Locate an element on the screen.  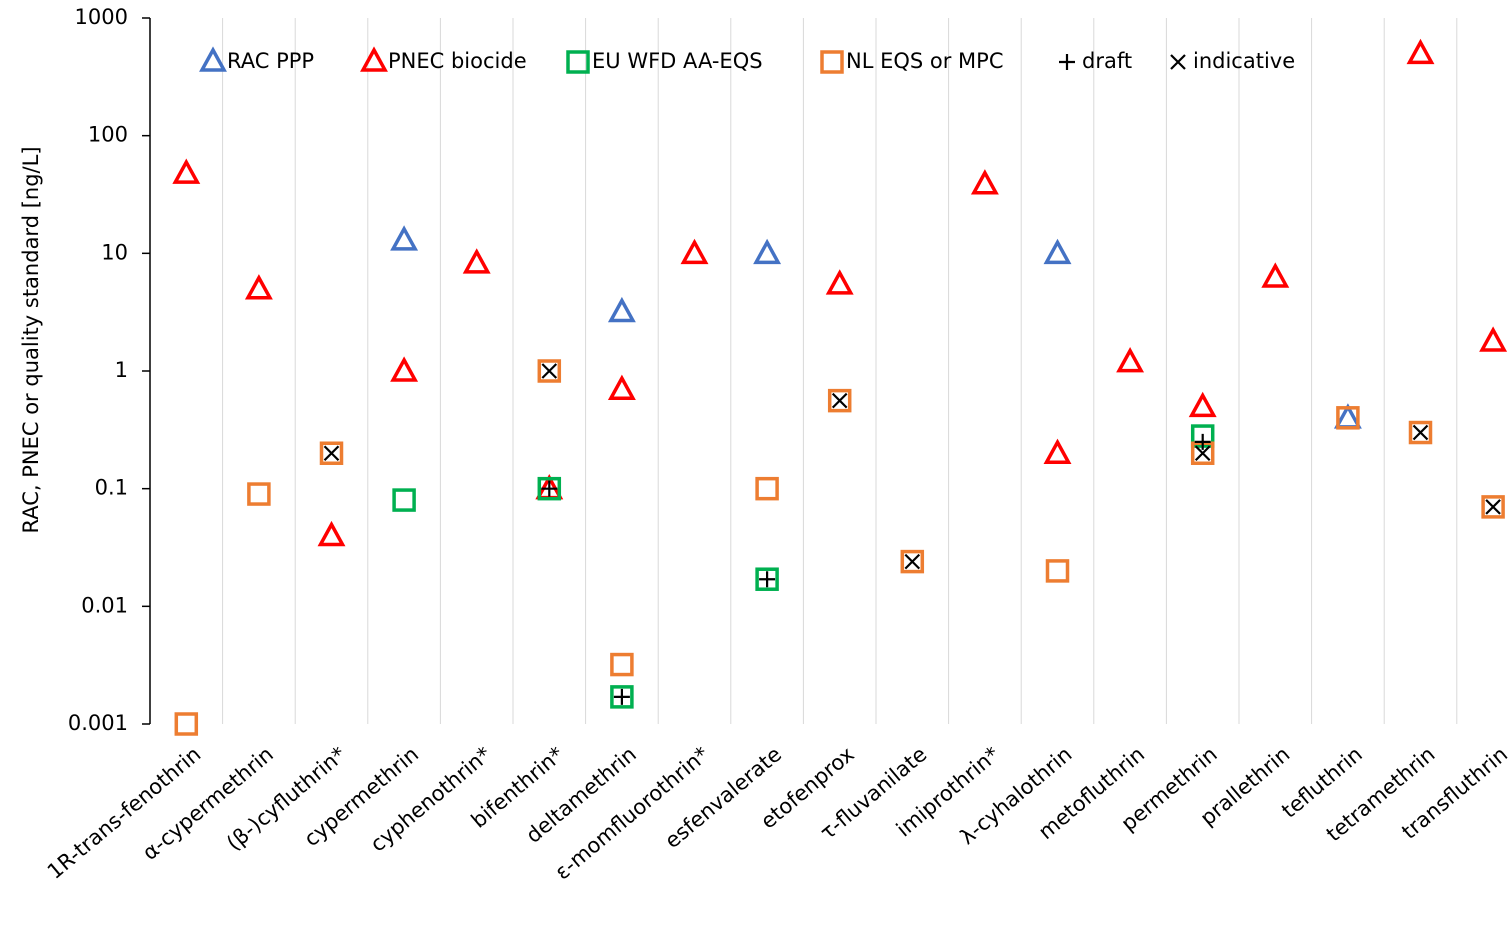
legend-label: PNEC biocide is located at coordinates (457, 61).